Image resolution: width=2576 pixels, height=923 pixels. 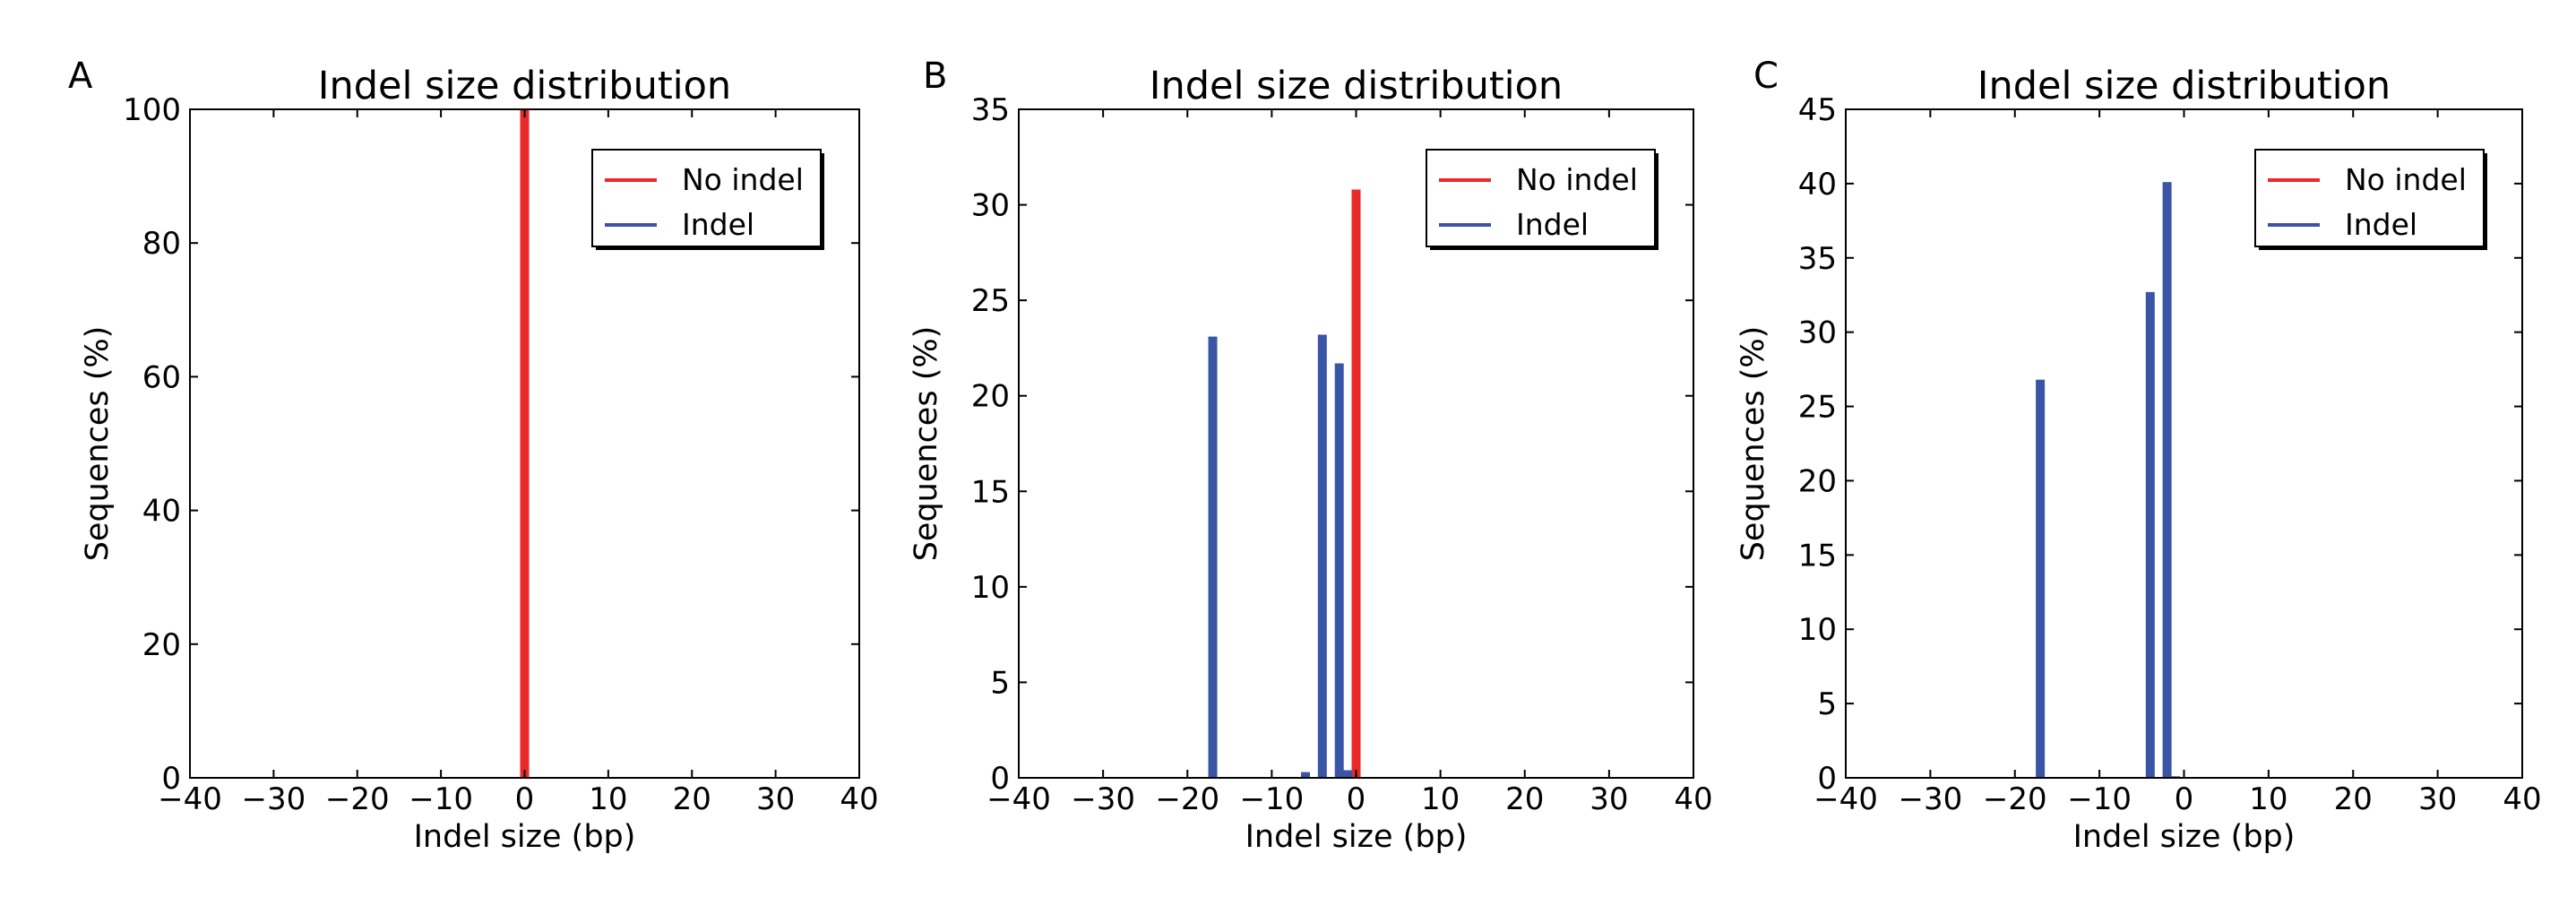 What do you see at coordinates (161, 244) in the screenshot?
I see `y-tick-label: 80` at bounding box center [161, 244].